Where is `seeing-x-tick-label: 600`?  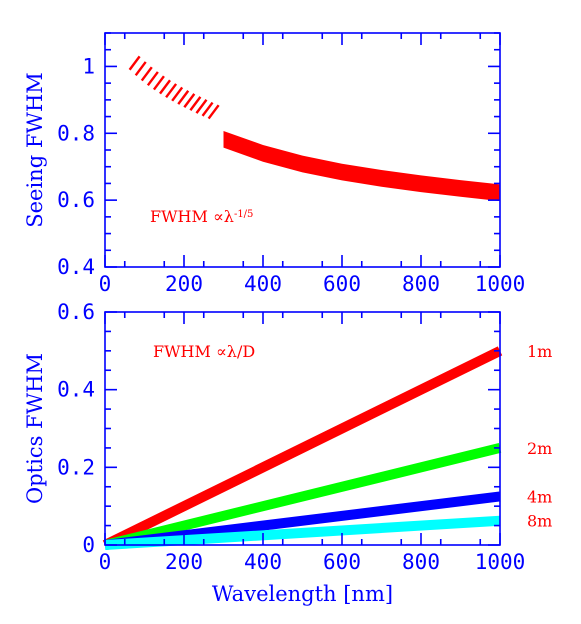
seeing-x-tick-label: 600 is located at coordinates (342, 284).